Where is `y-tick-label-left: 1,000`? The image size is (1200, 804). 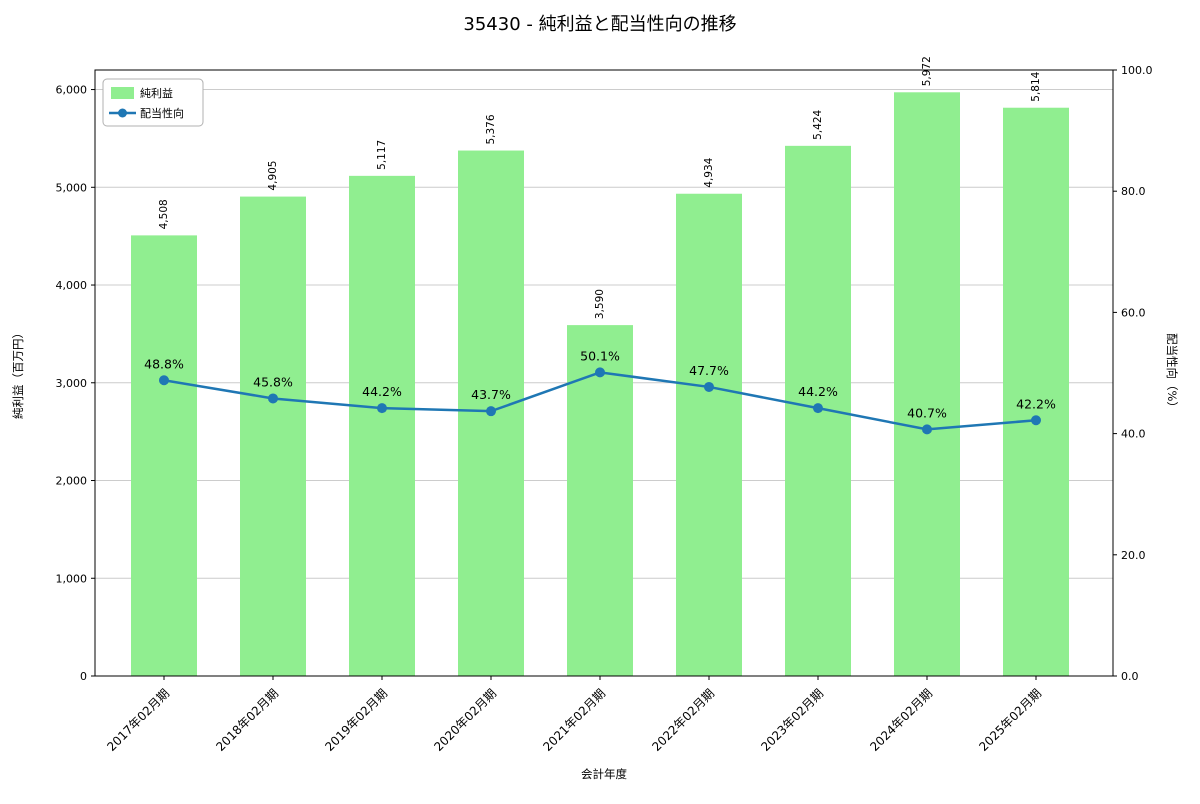
y-tick-label-left: 1,000 is located at coordinates (72, 578).